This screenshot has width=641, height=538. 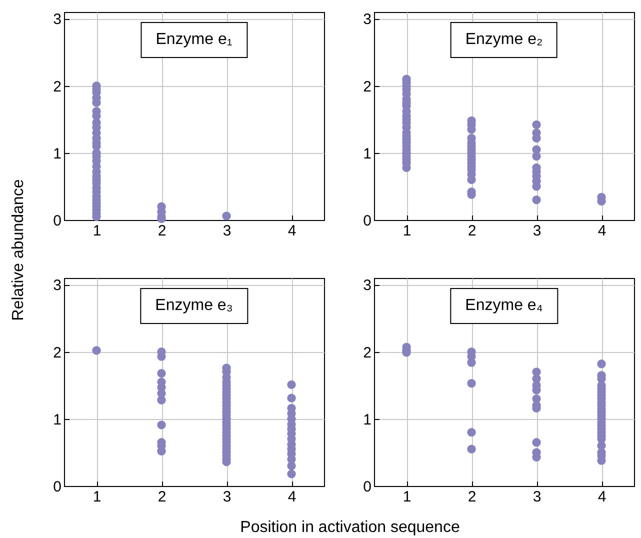 I want to click on x-axis-title: Position in activation sequence, so click(x=350, y=528).